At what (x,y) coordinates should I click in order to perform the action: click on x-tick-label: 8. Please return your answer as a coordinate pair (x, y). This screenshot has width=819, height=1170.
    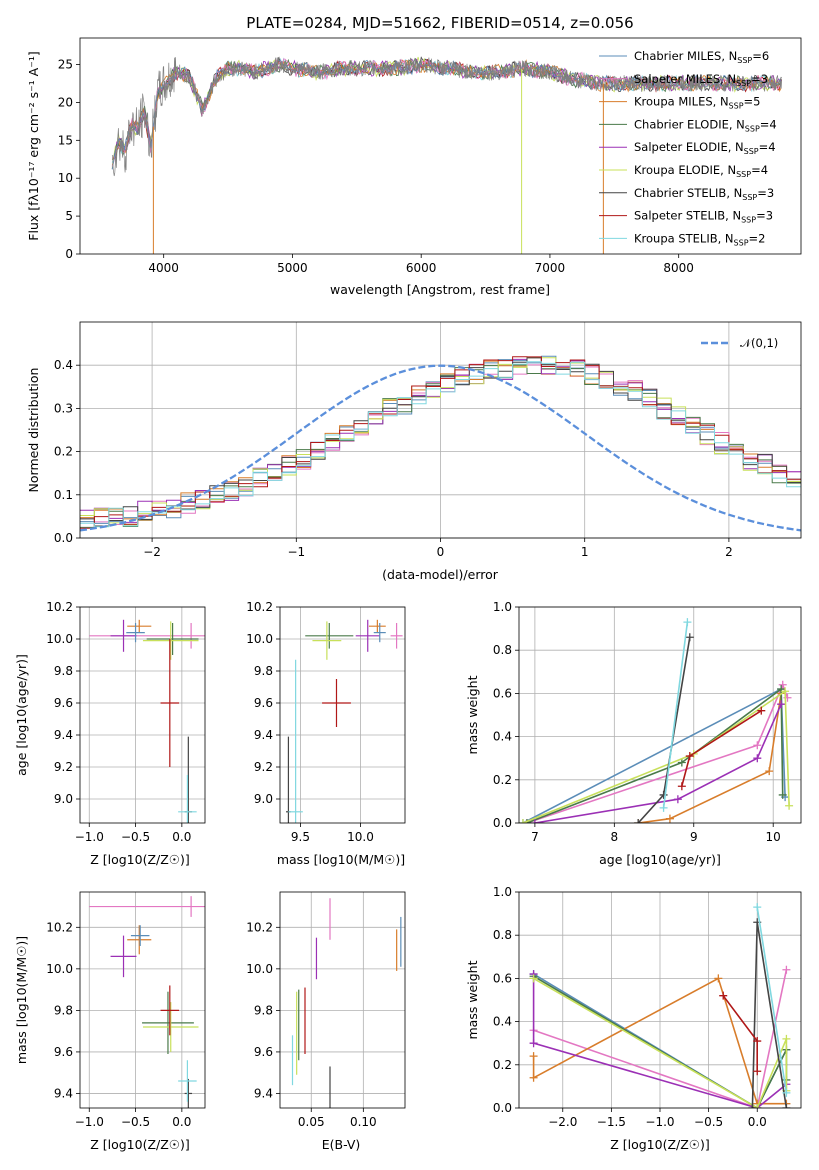
    Looking at the image, I should click on (615, 837).